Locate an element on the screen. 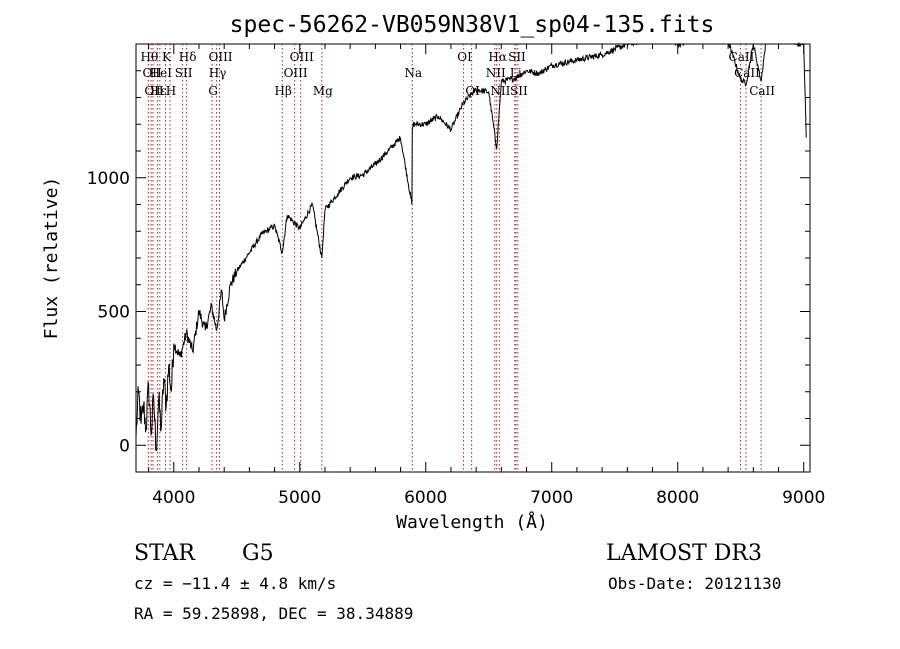 The image size is (900, 649). line-marker-label-12: Hβ is located at coordinates (283, 91).